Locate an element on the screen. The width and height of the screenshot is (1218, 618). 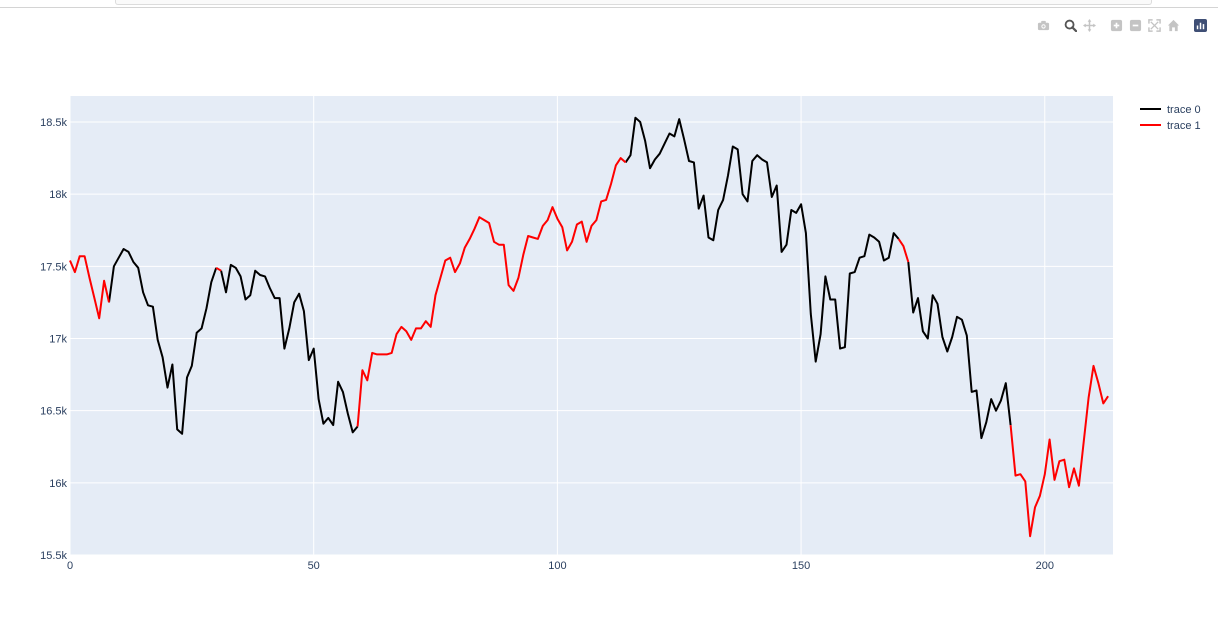
legend-item-trace-0: trace 0 is located at coordinates (1170, 110).